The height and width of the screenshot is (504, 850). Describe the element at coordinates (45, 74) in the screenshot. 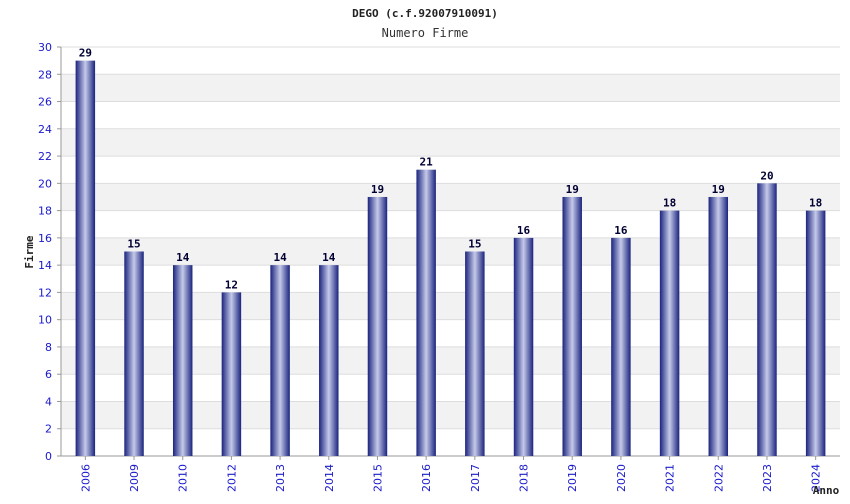

I see `y-tick-label: 28` at that location.